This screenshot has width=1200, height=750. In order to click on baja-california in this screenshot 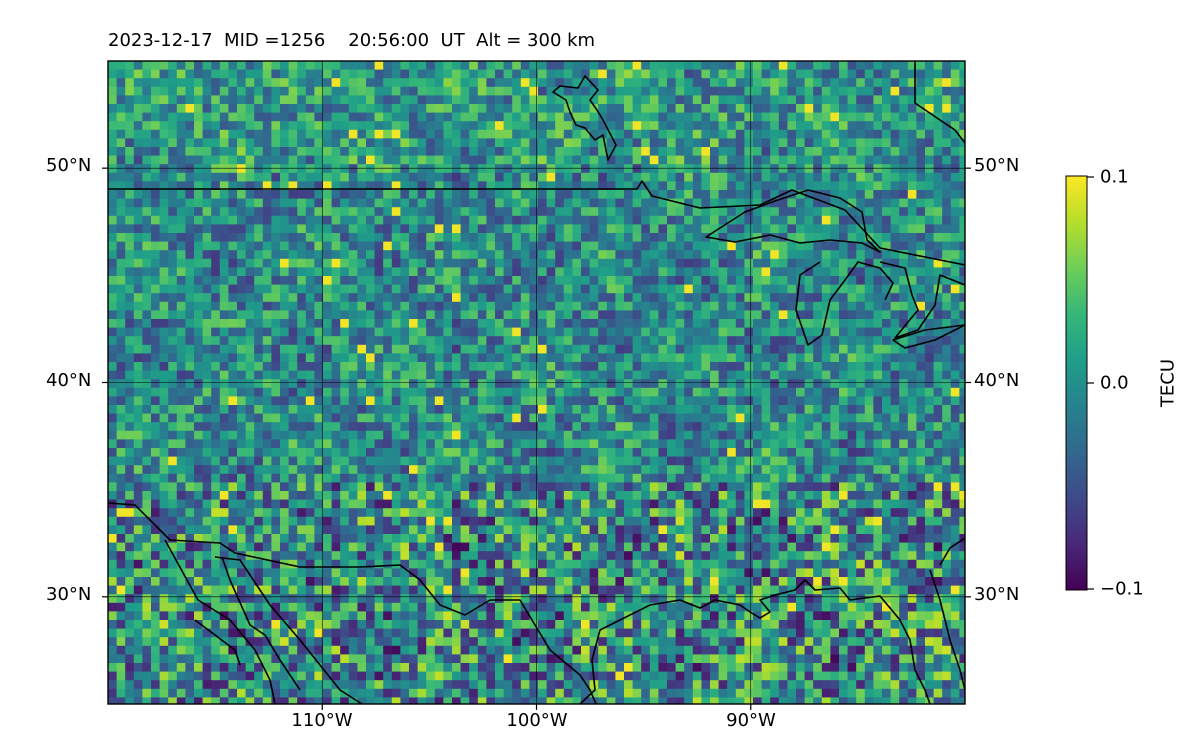, I will do `click(220, 621)`.